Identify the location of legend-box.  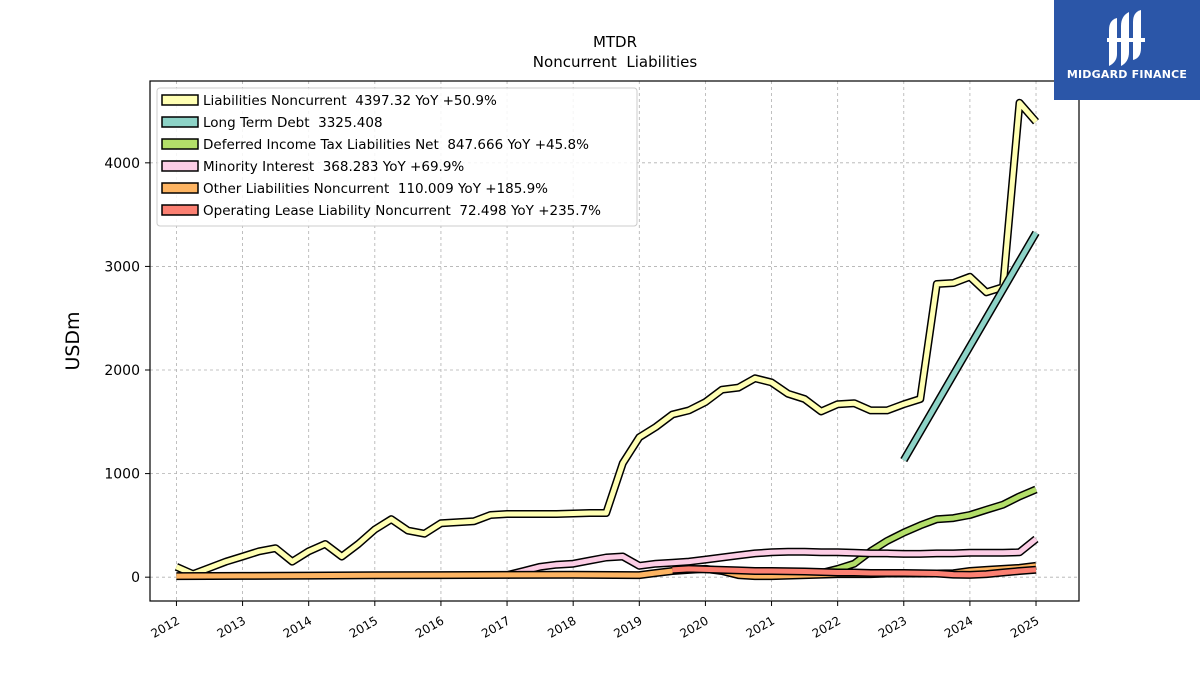
(397, 157).